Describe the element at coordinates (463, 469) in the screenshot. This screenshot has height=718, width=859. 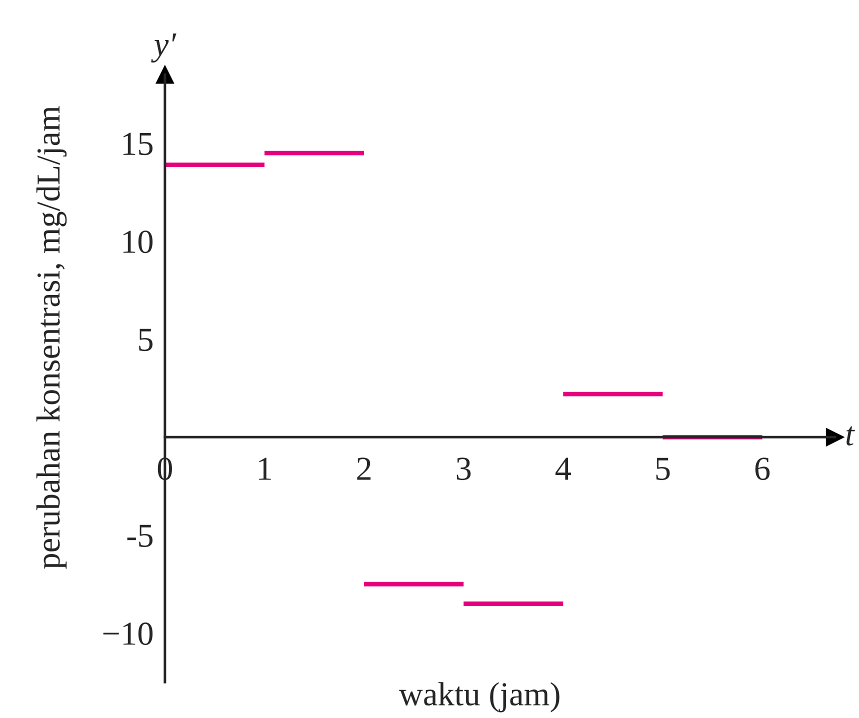
I see `x-tick-label: 3` at that location.